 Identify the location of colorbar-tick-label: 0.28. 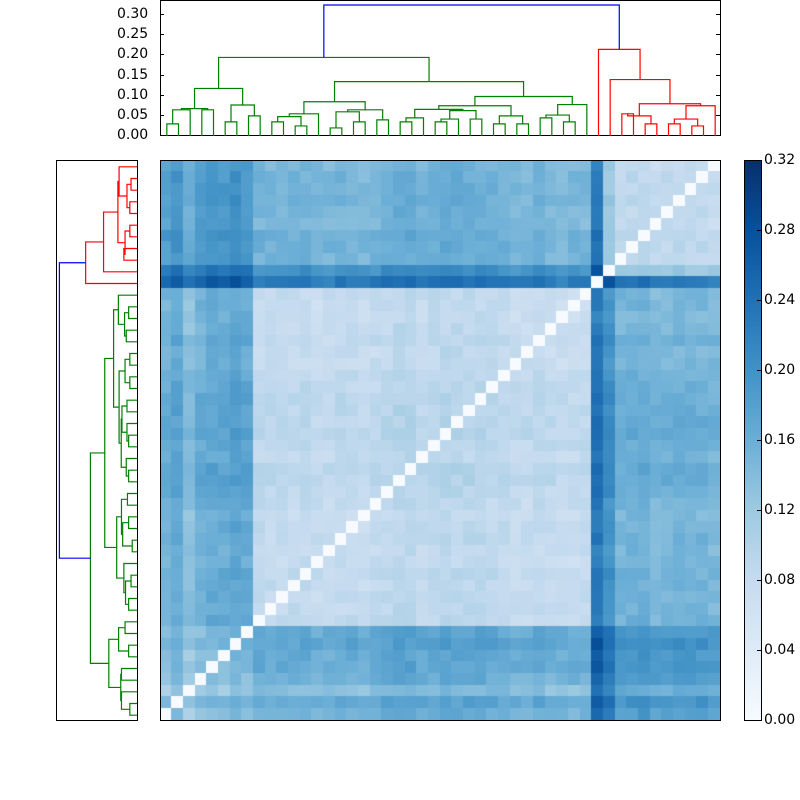
(780, 230).